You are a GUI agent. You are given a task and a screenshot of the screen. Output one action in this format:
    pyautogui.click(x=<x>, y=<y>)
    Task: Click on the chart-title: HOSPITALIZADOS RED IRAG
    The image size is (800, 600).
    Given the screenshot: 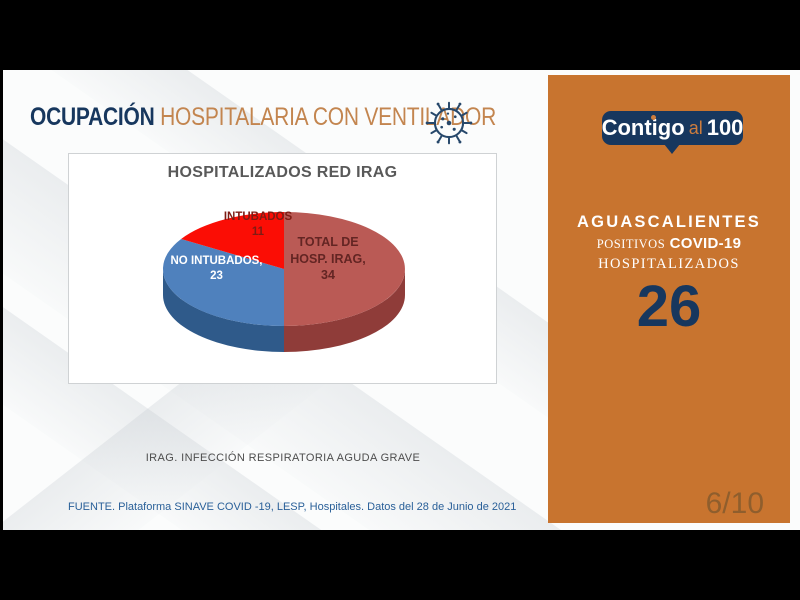 What is the action you would take?
    pyautogui.click(x=282, y=172)
    